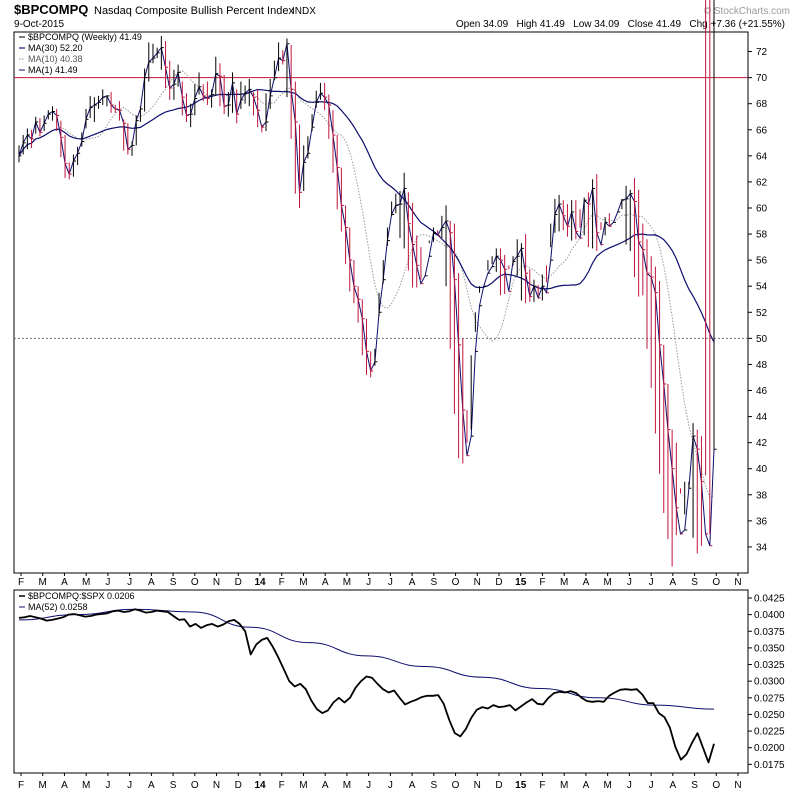 Image resolution: width=800 pixels, height=795 pixels. I want to click on exchange-label: INDX, so click(304, 11).